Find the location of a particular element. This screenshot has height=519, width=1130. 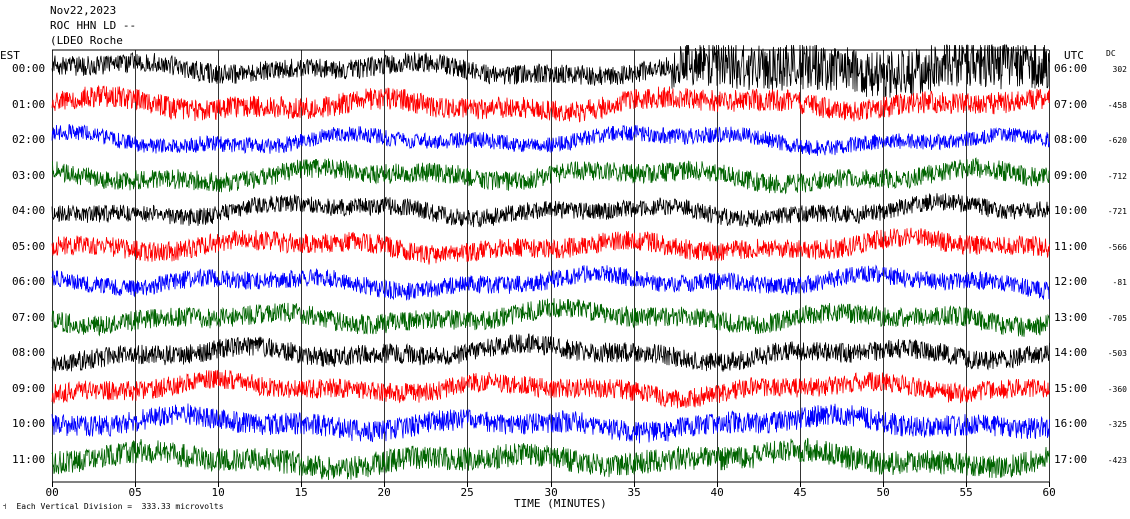

row-dc-value: -325 is located at coordinates (1117, 424).